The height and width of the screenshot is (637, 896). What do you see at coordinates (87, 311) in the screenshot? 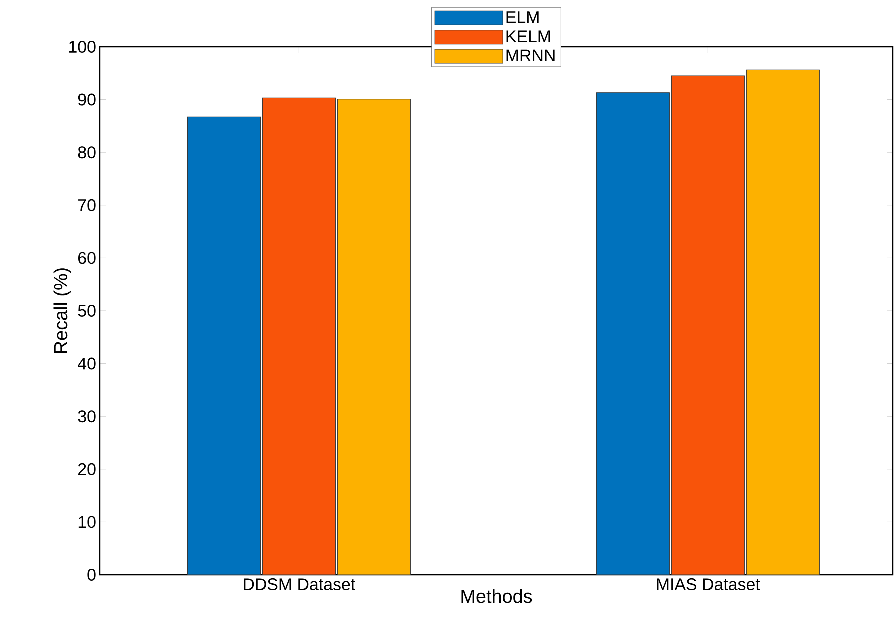
I see `y-tick-label: 50` at bounding box center [87, 311].